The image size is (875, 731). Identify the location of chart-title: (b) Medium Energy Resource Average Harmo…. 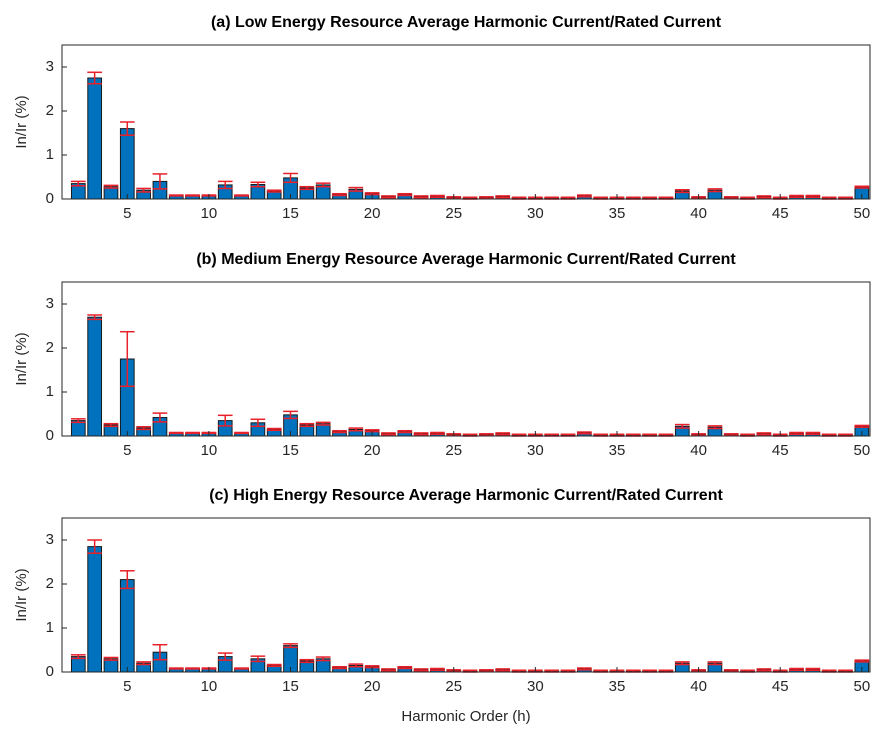
(466, 259).